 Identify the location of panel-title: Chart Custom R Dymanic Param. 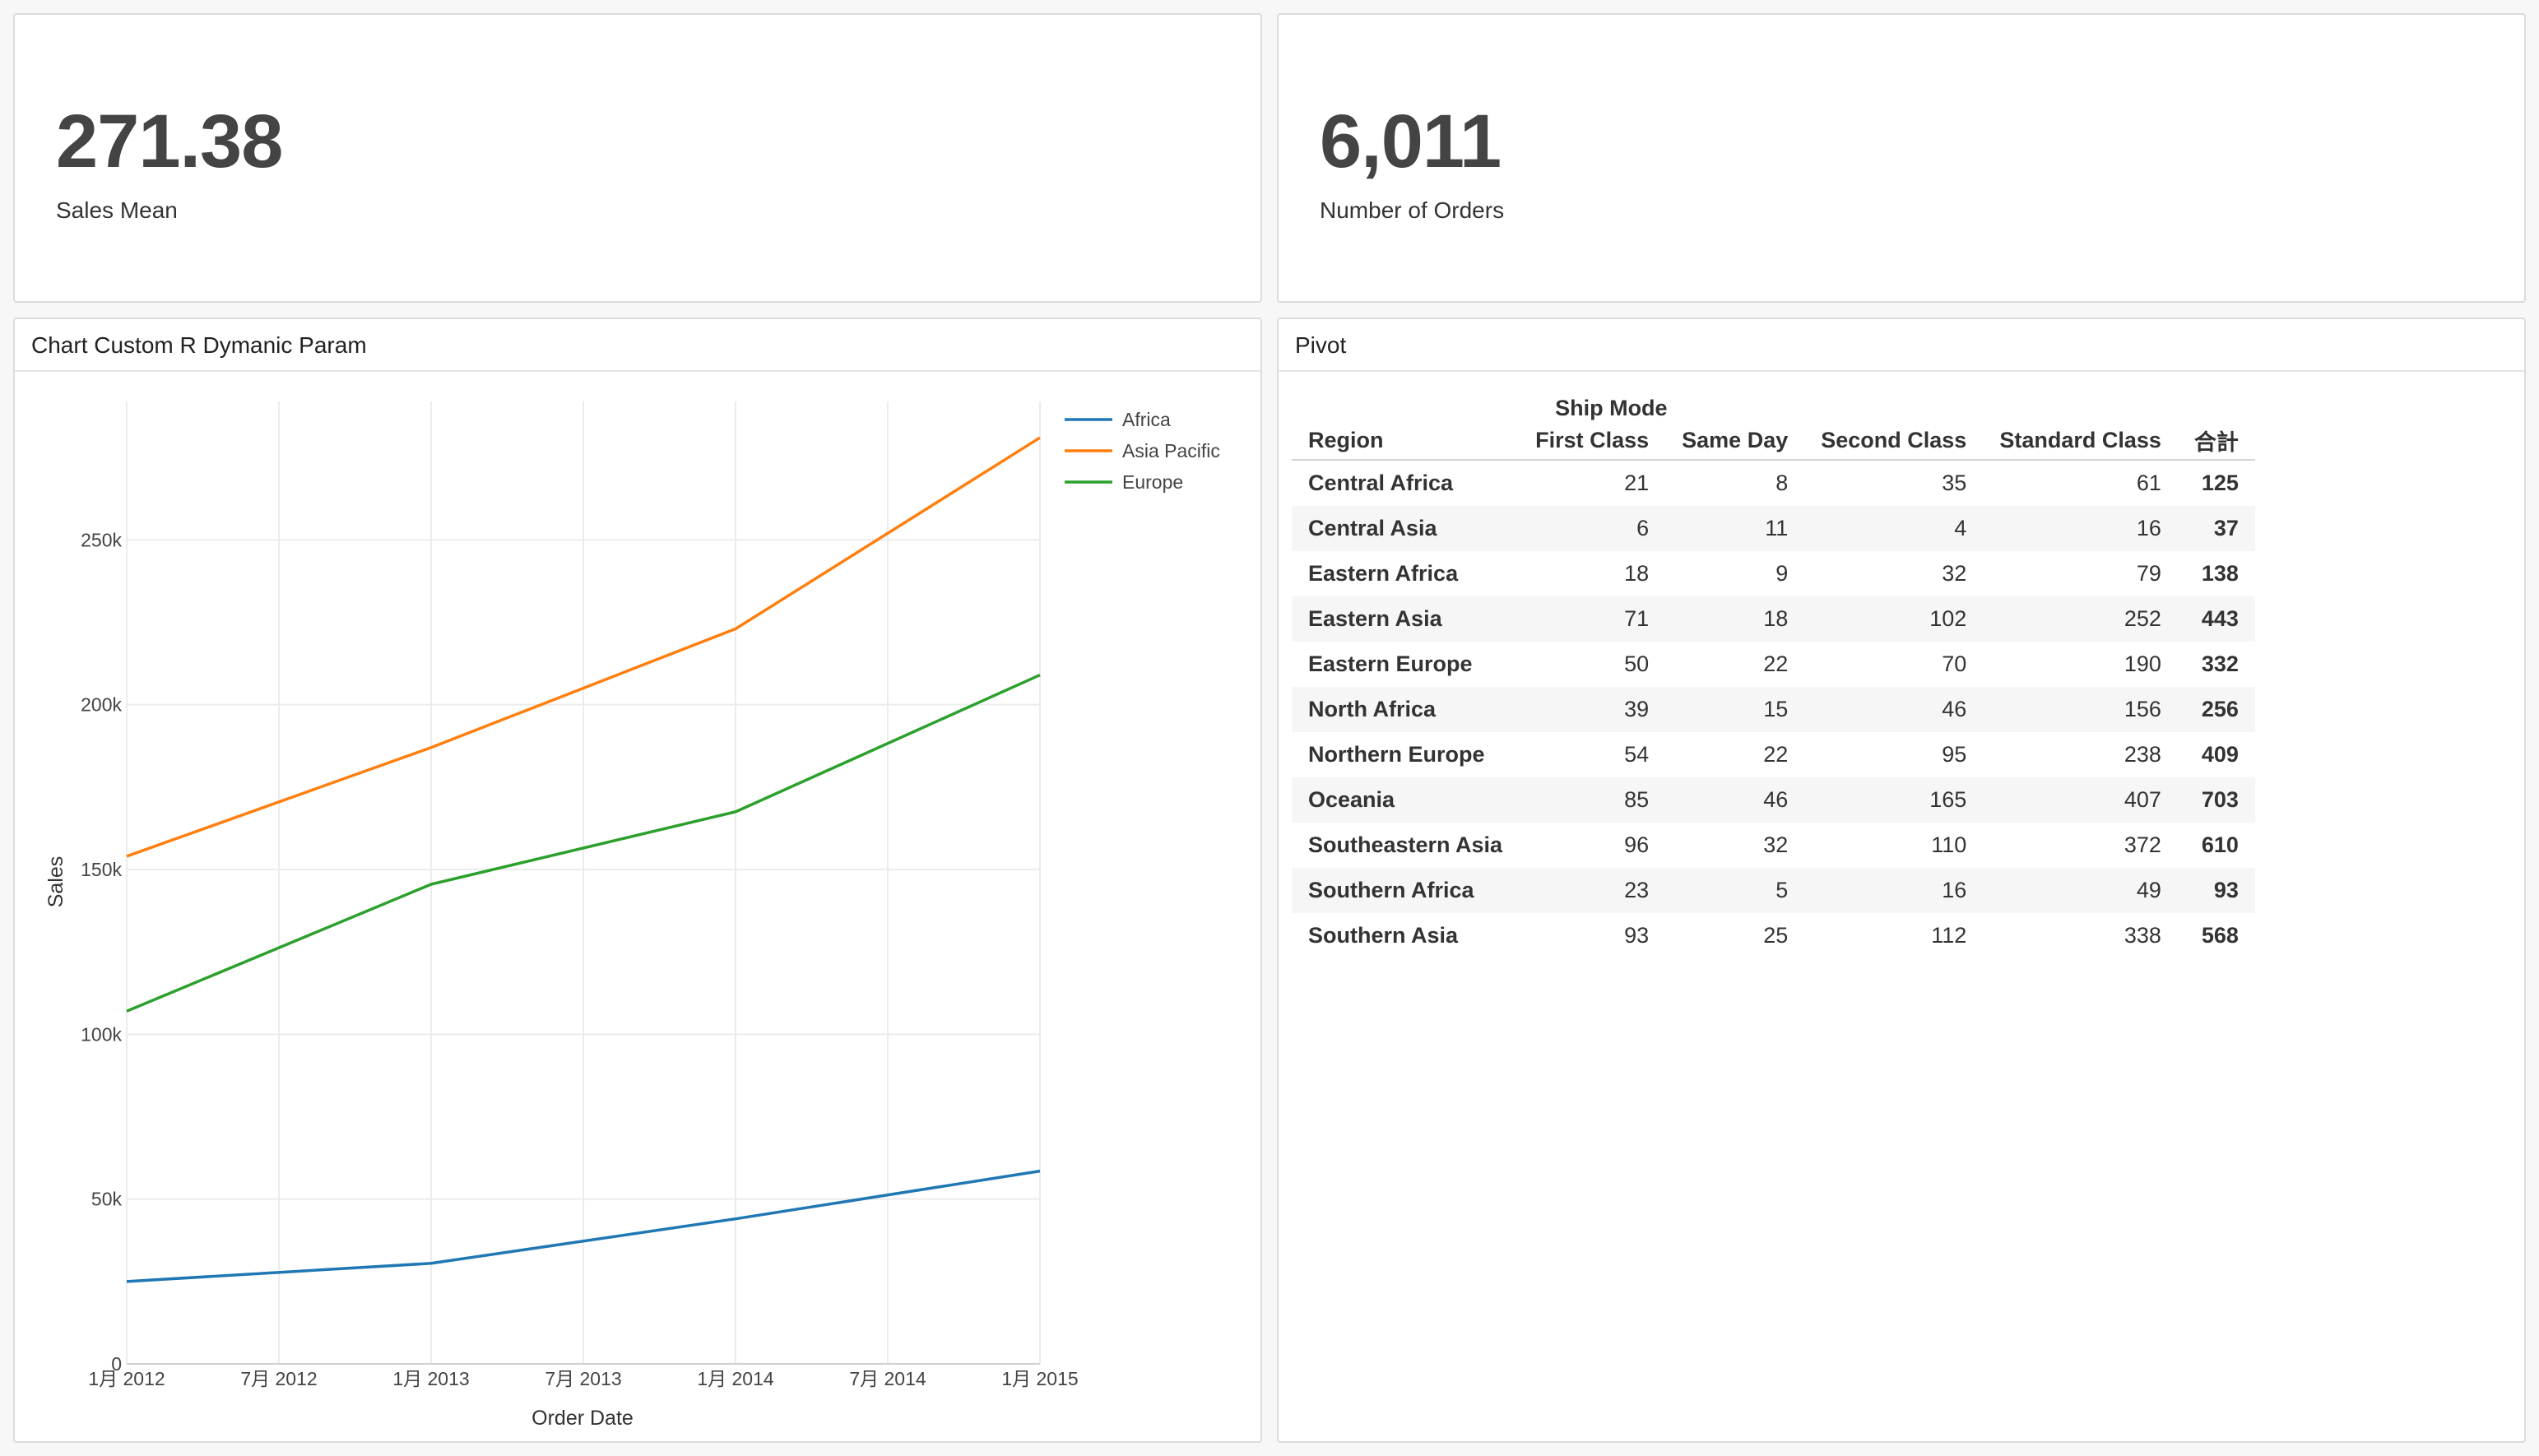
(637, 345).